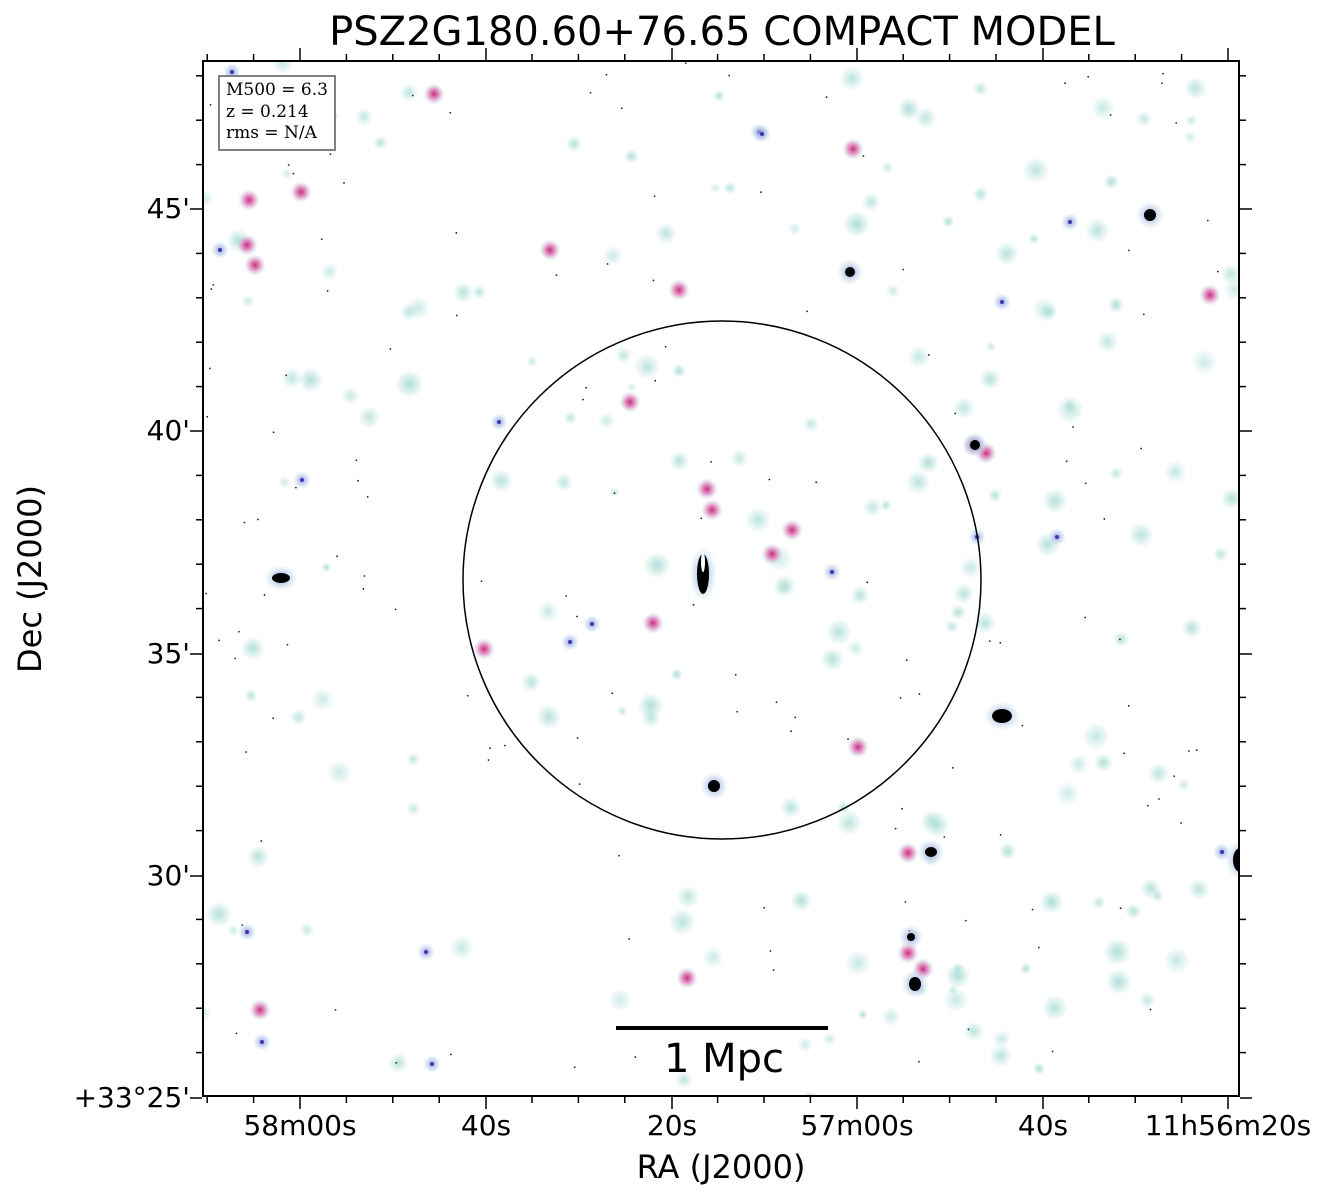  I want to click on bright-source-core, so click(975, 445).